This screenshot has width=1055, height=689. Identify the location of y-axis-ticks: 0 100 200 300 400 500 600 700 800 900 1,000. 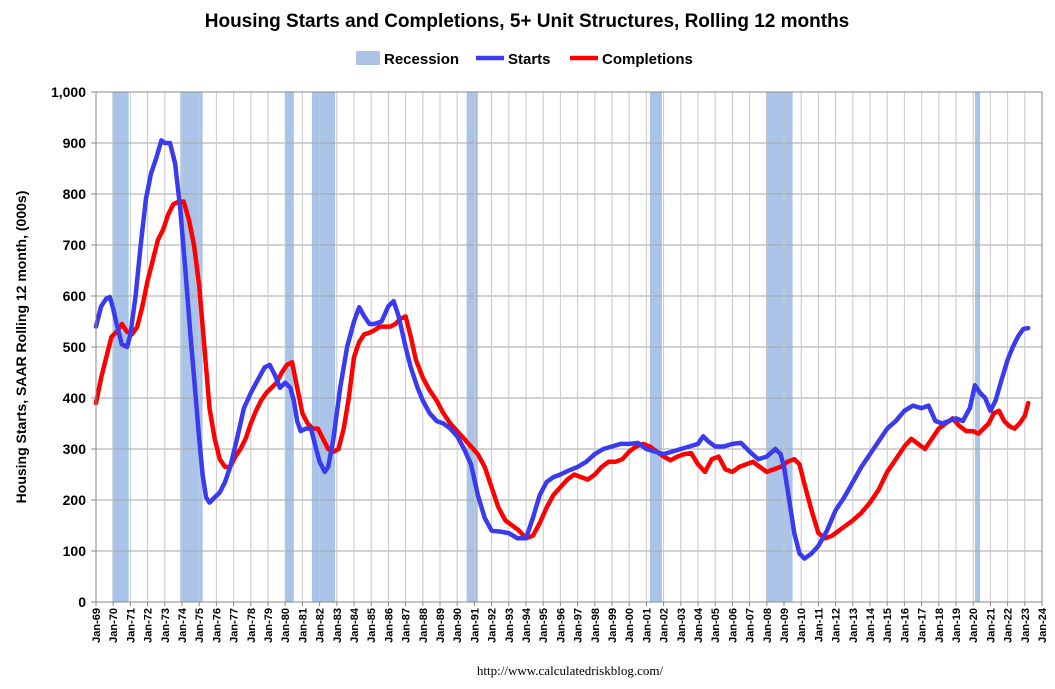
(73, 347).